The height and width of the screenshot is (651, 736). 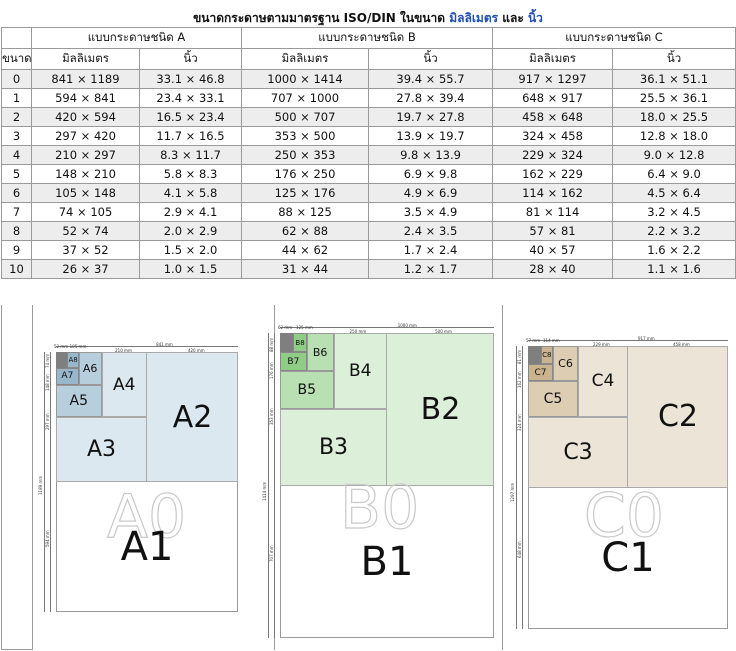 I want to click on sheet-1-label: B1, so click(x=387, y=561).